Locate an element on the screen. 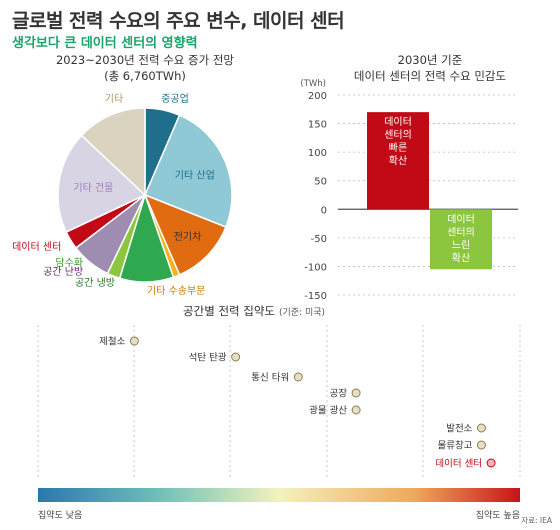 The width and height of the screenshot is (560, 530). pie-title: 2023~2030년 전력 수요 증가 전망 is located at coordinates (145, 60).